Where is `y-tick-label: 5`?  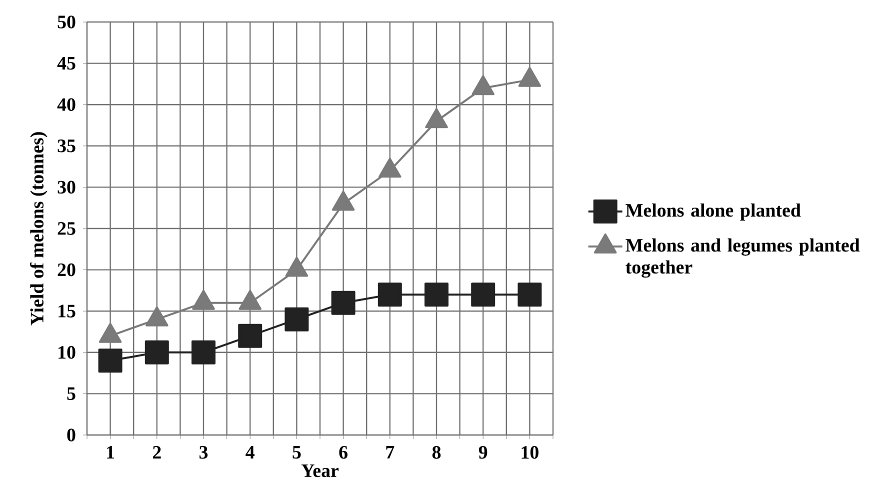
y-tick-label: 5 is located at coordinates (71, 393).